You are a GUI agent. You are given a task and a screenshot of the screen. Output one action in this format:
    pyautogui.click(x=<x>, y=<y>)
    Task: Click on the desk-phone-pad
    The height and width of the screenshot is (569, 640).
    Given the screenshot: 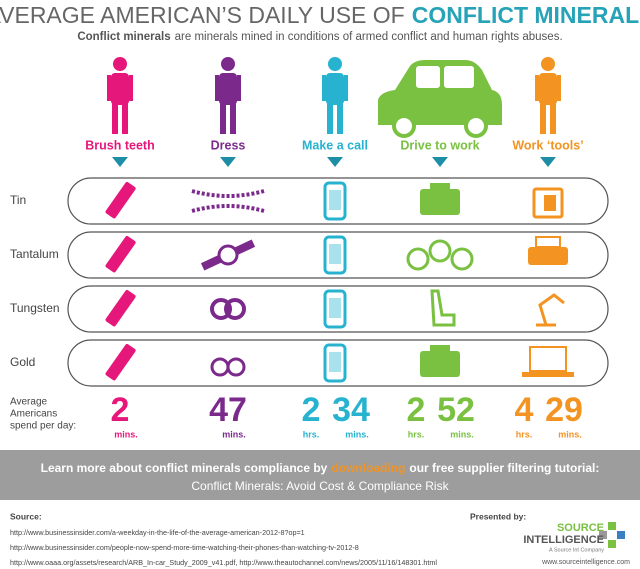 What is the action you would take?
    pyautogui.click(x=550, y=203)
    